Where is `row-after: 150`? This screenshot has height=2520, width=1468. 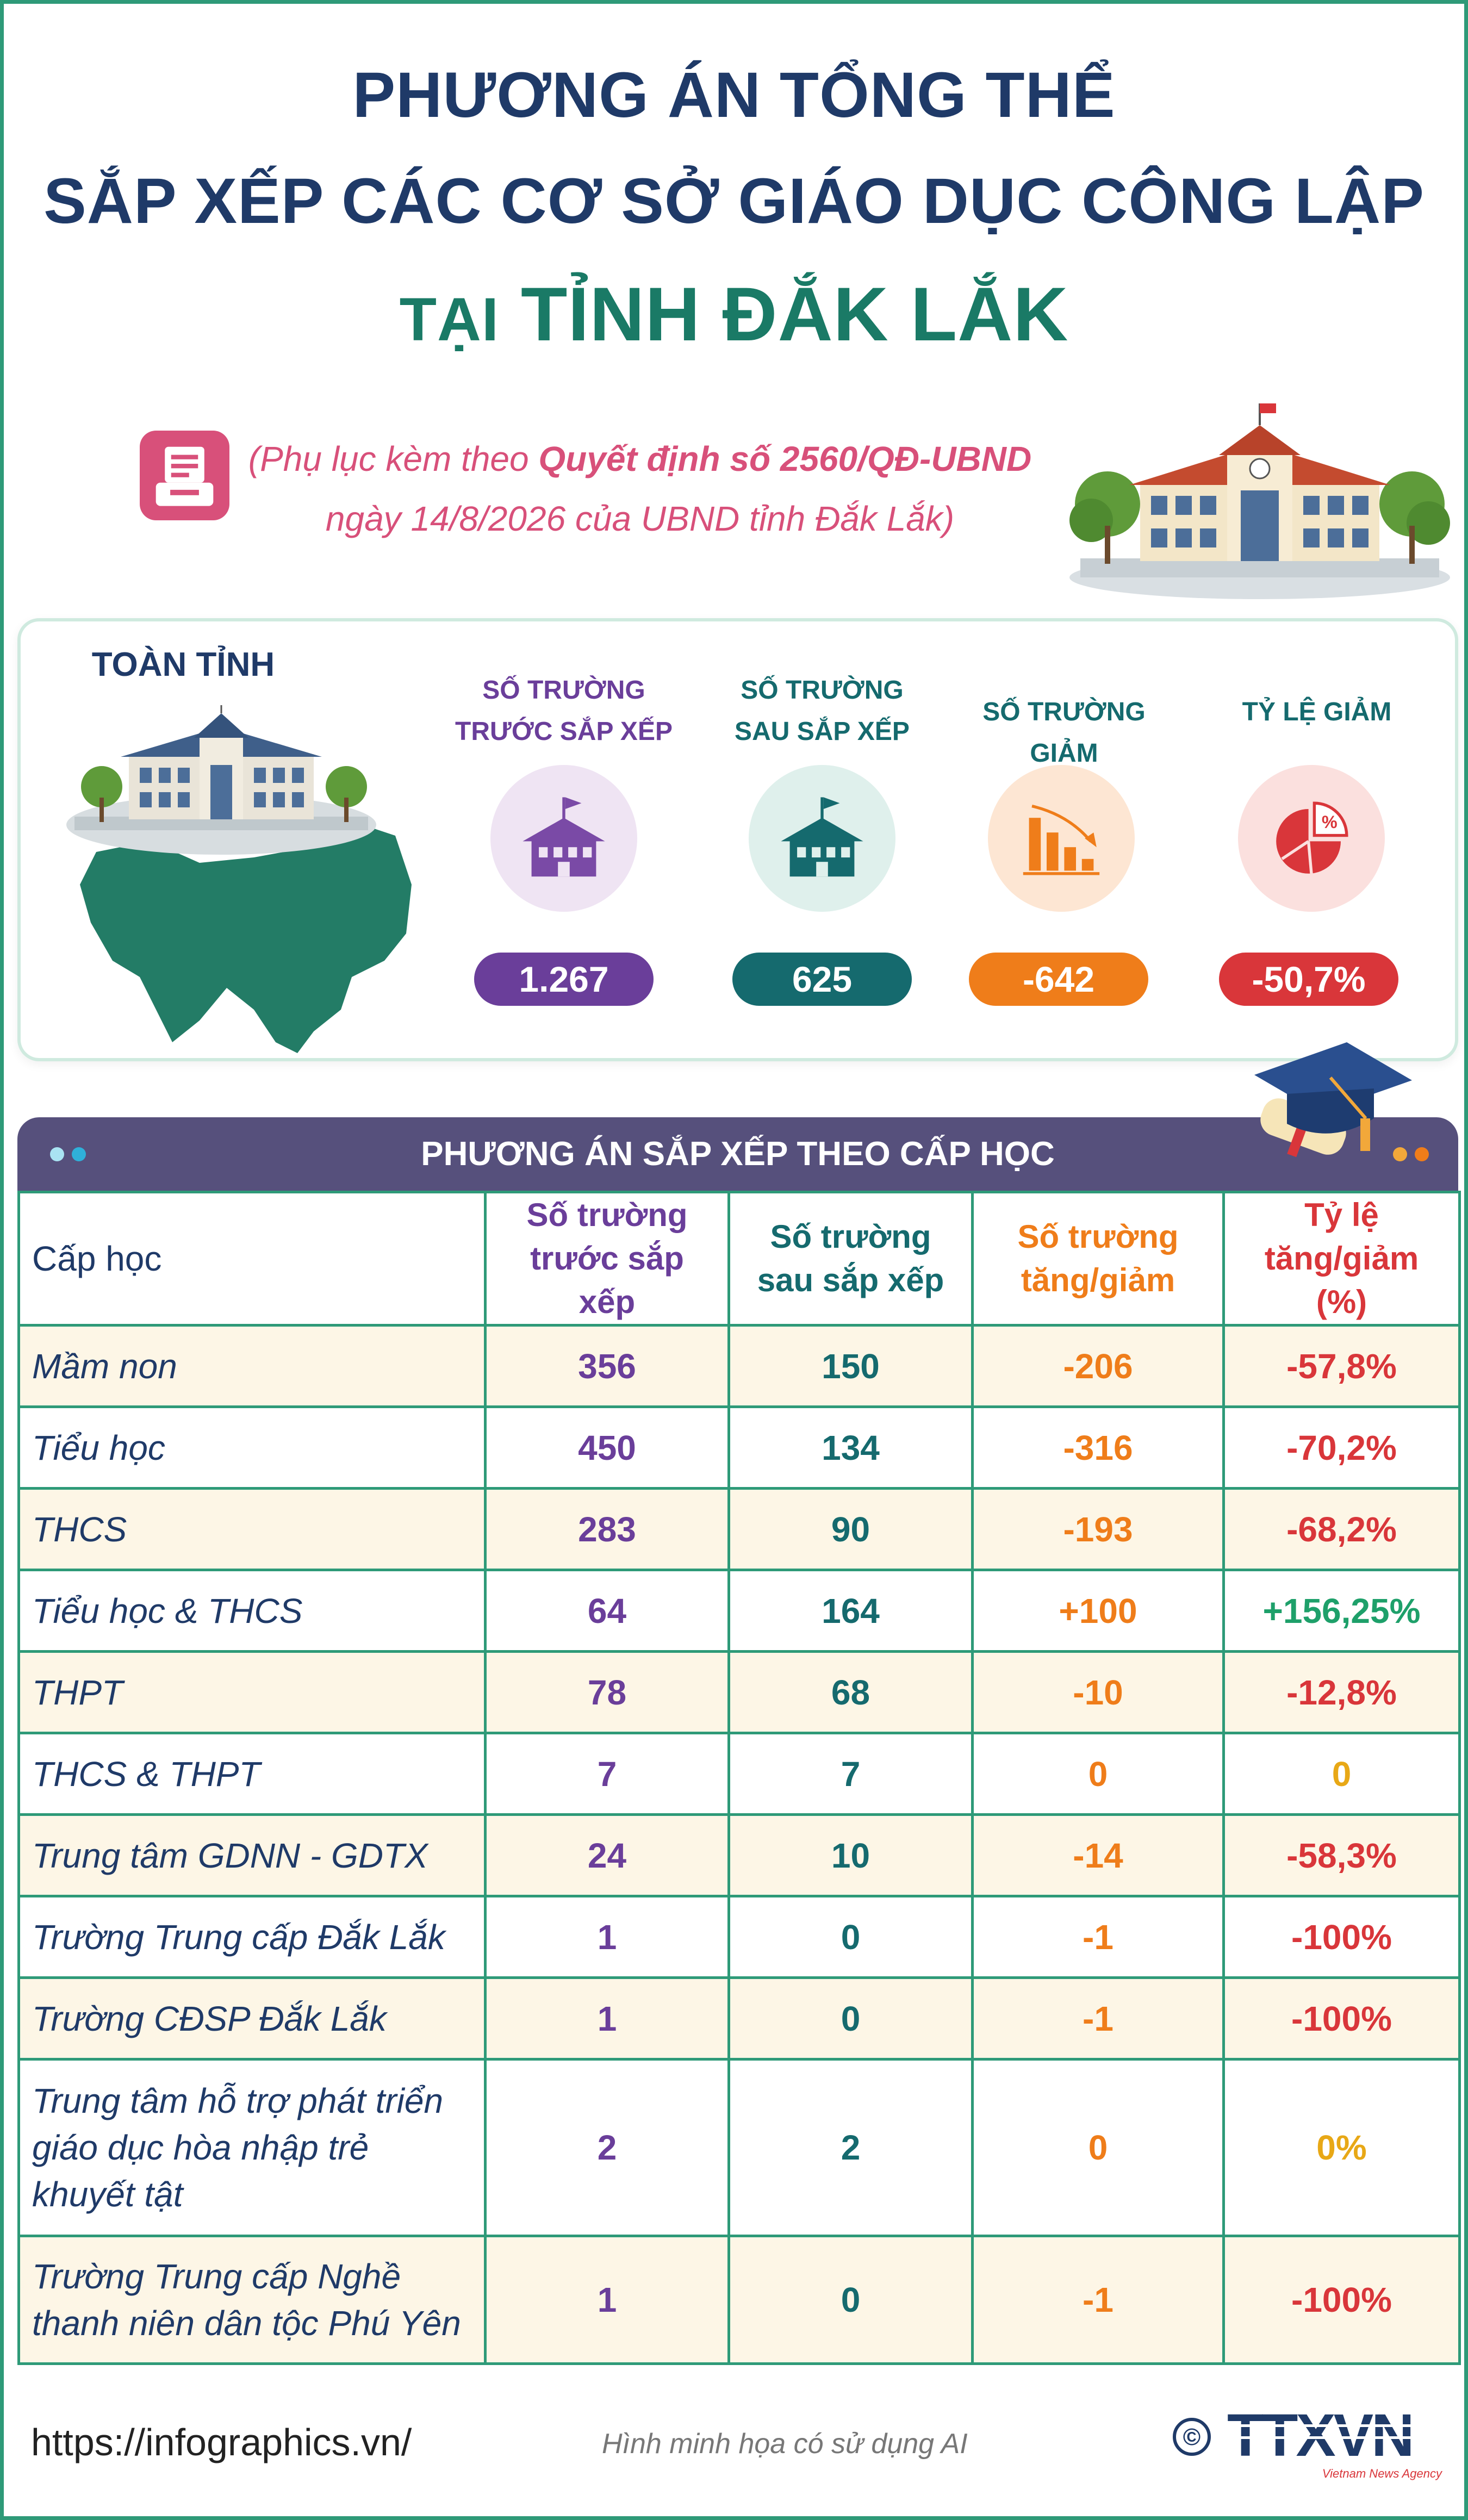 row-after: 150 is located at coordinates (850, 1366).